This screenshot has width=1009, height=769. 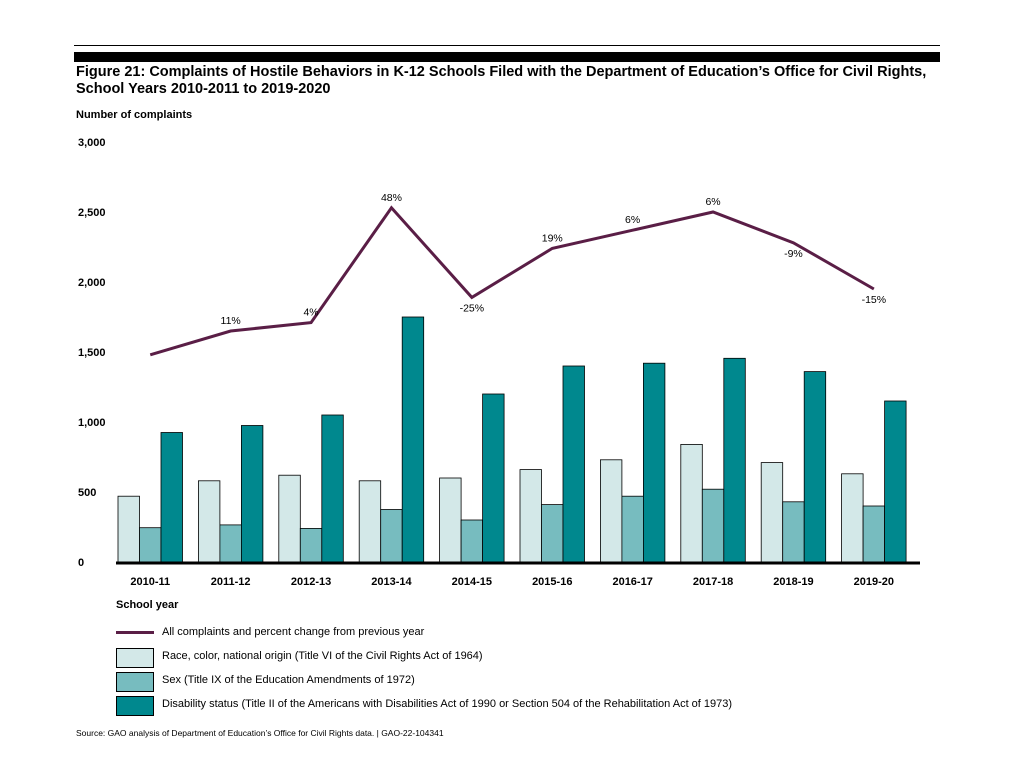 I want to click on top-rule, so click(x=507, y=45).